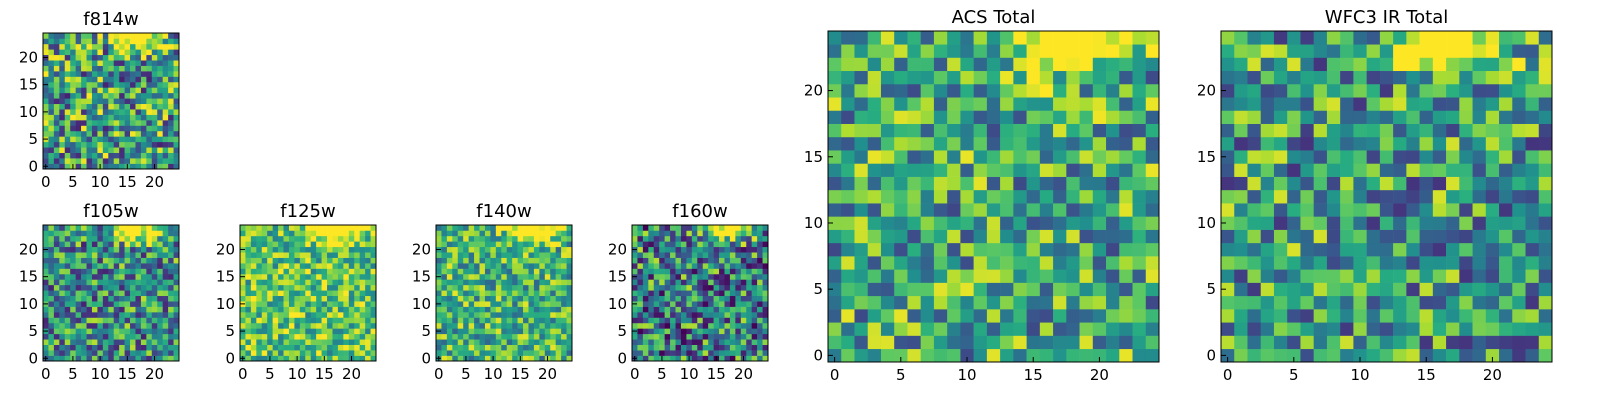  I want to click on y-tick-label: 0, so click(33, 166).